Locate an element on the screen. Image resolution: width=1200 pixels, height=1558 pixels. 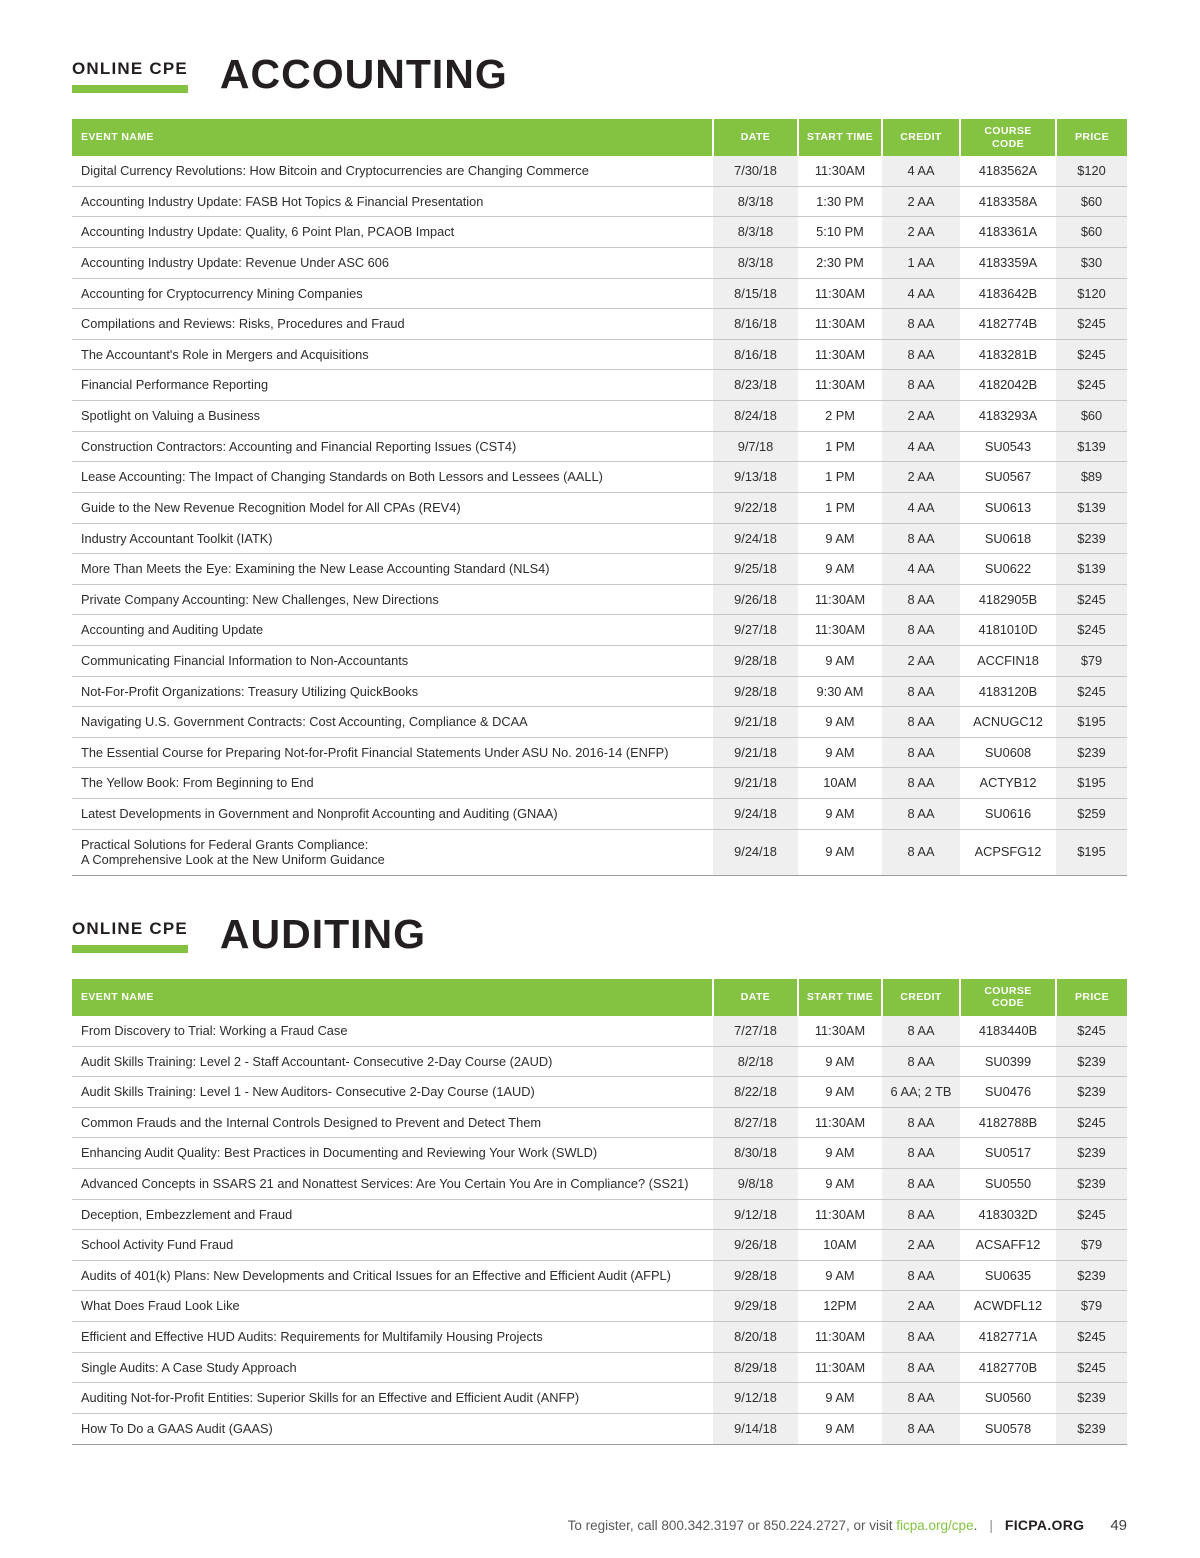
course-code-cell: 4183562A is located at coordinates (1008, 171).